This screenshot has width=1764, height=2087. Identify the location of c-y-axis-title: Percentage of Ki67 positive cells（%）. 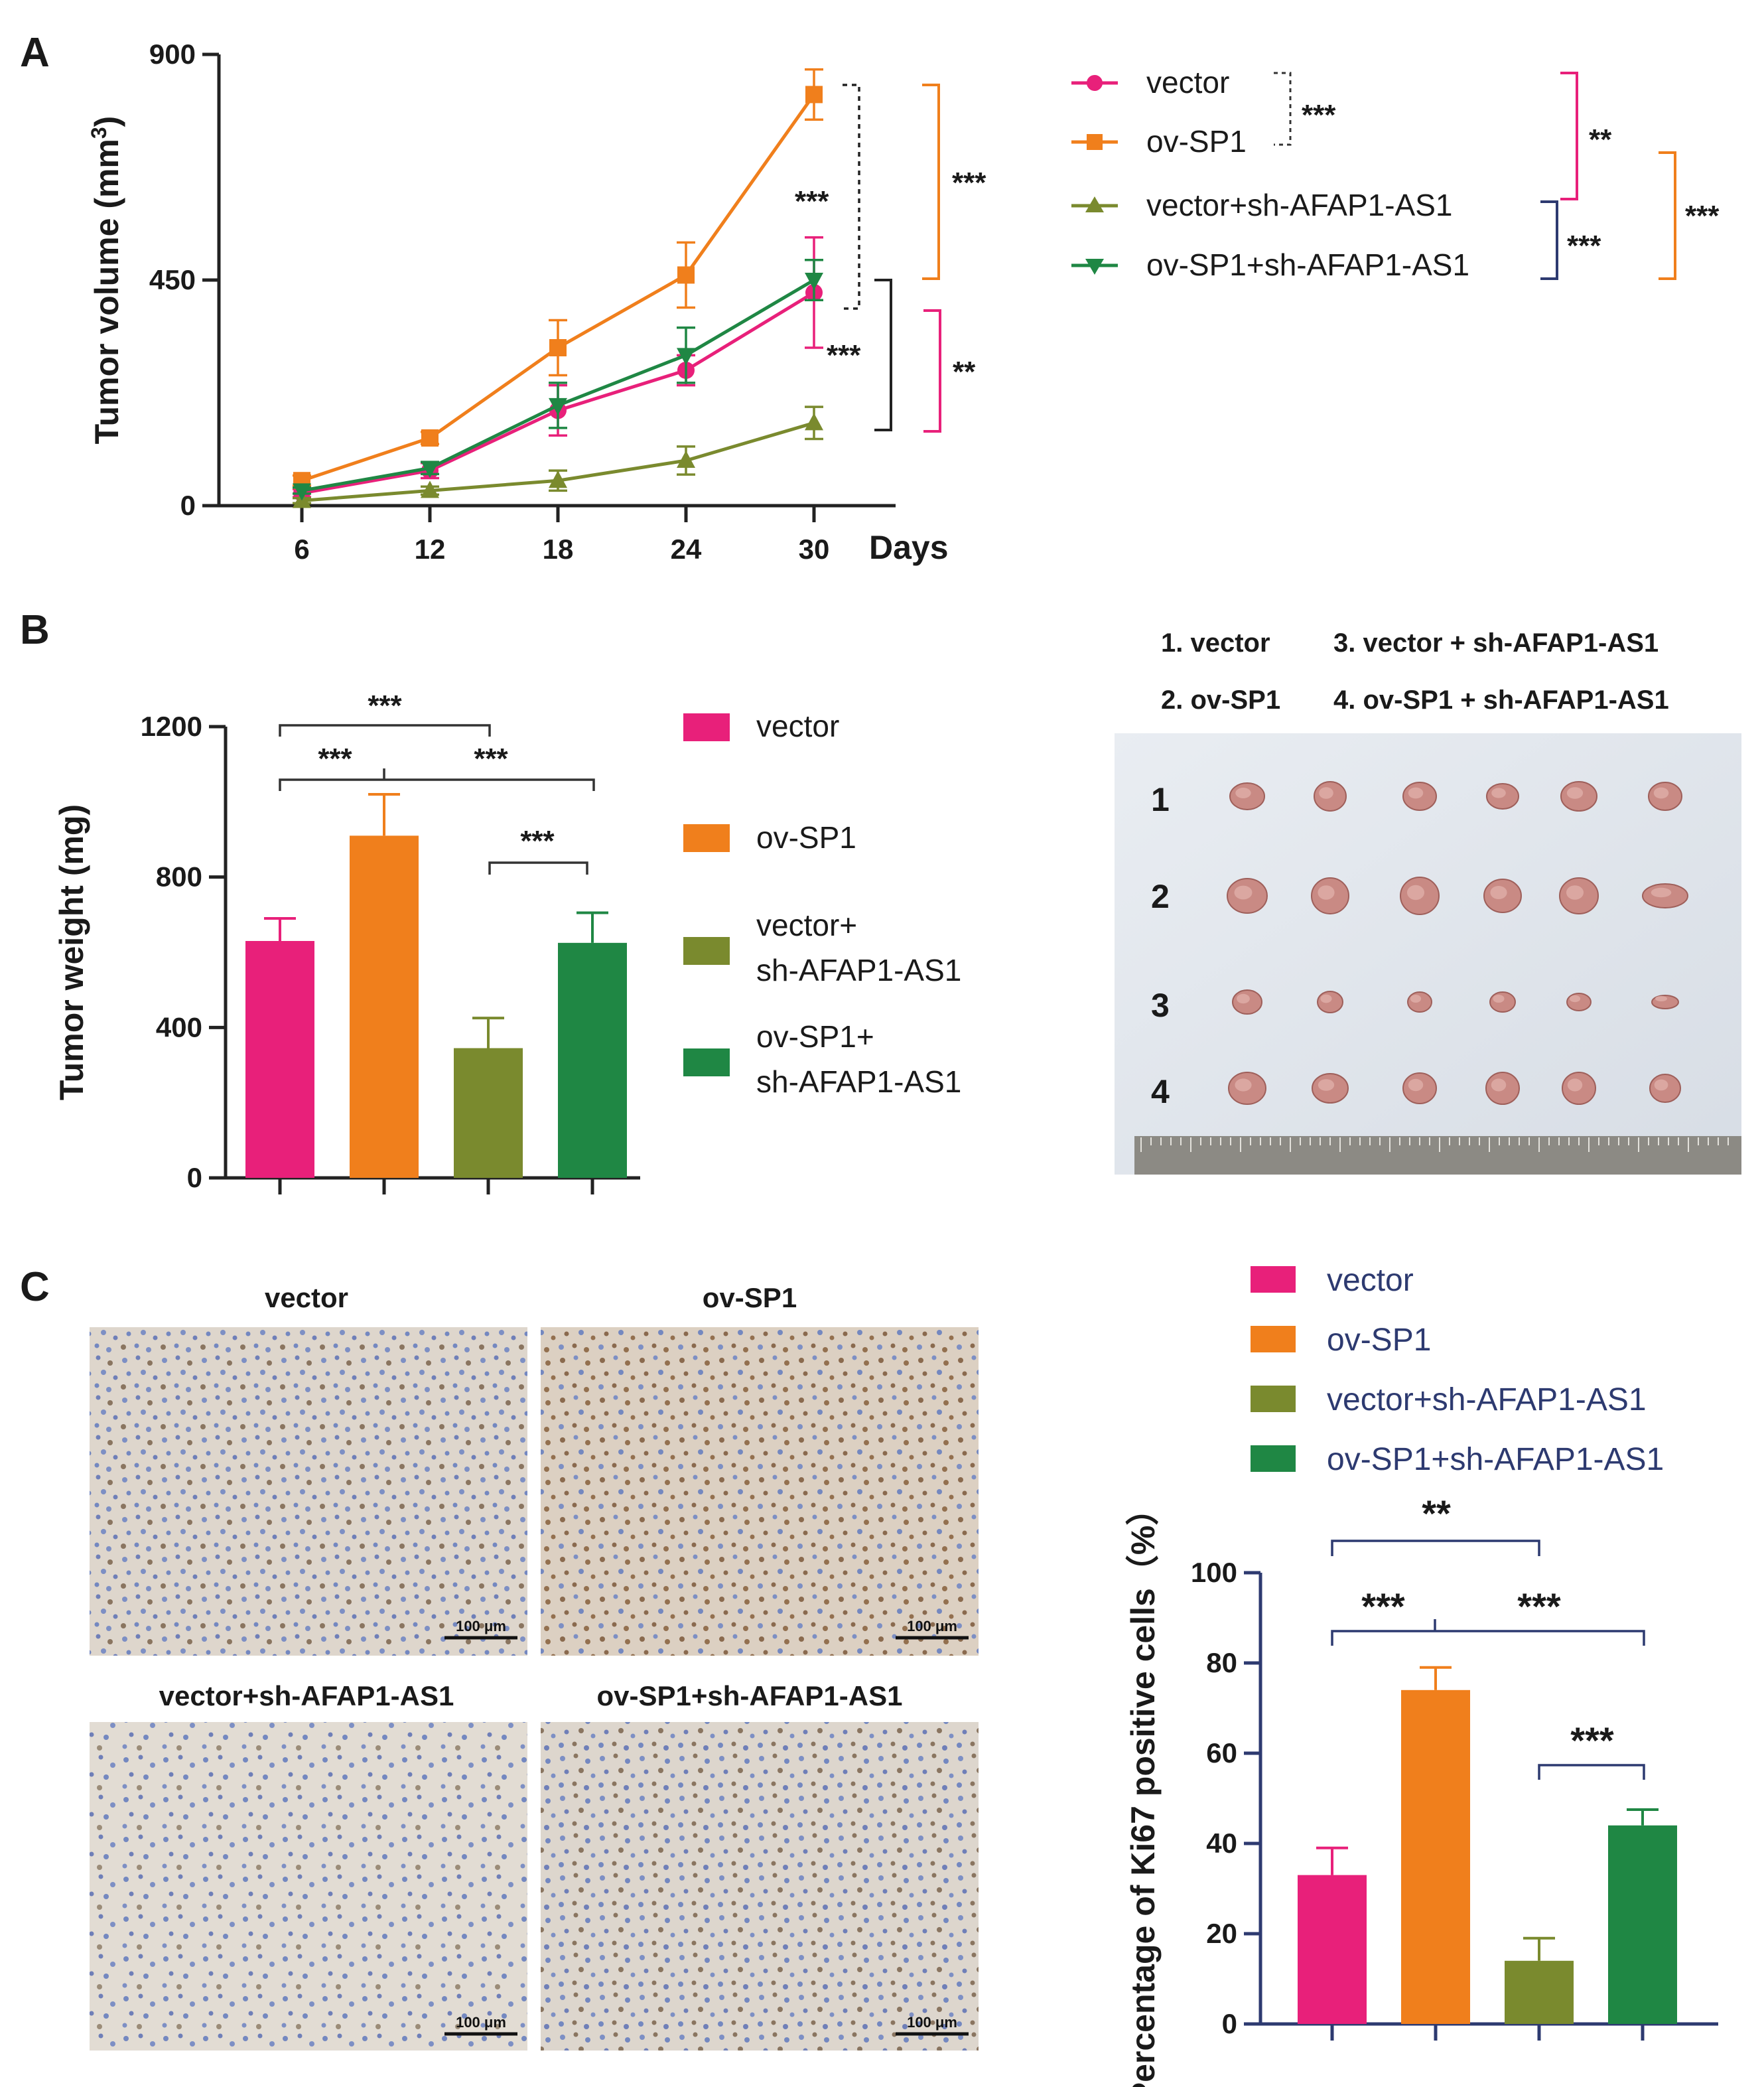
(1143, 1789).